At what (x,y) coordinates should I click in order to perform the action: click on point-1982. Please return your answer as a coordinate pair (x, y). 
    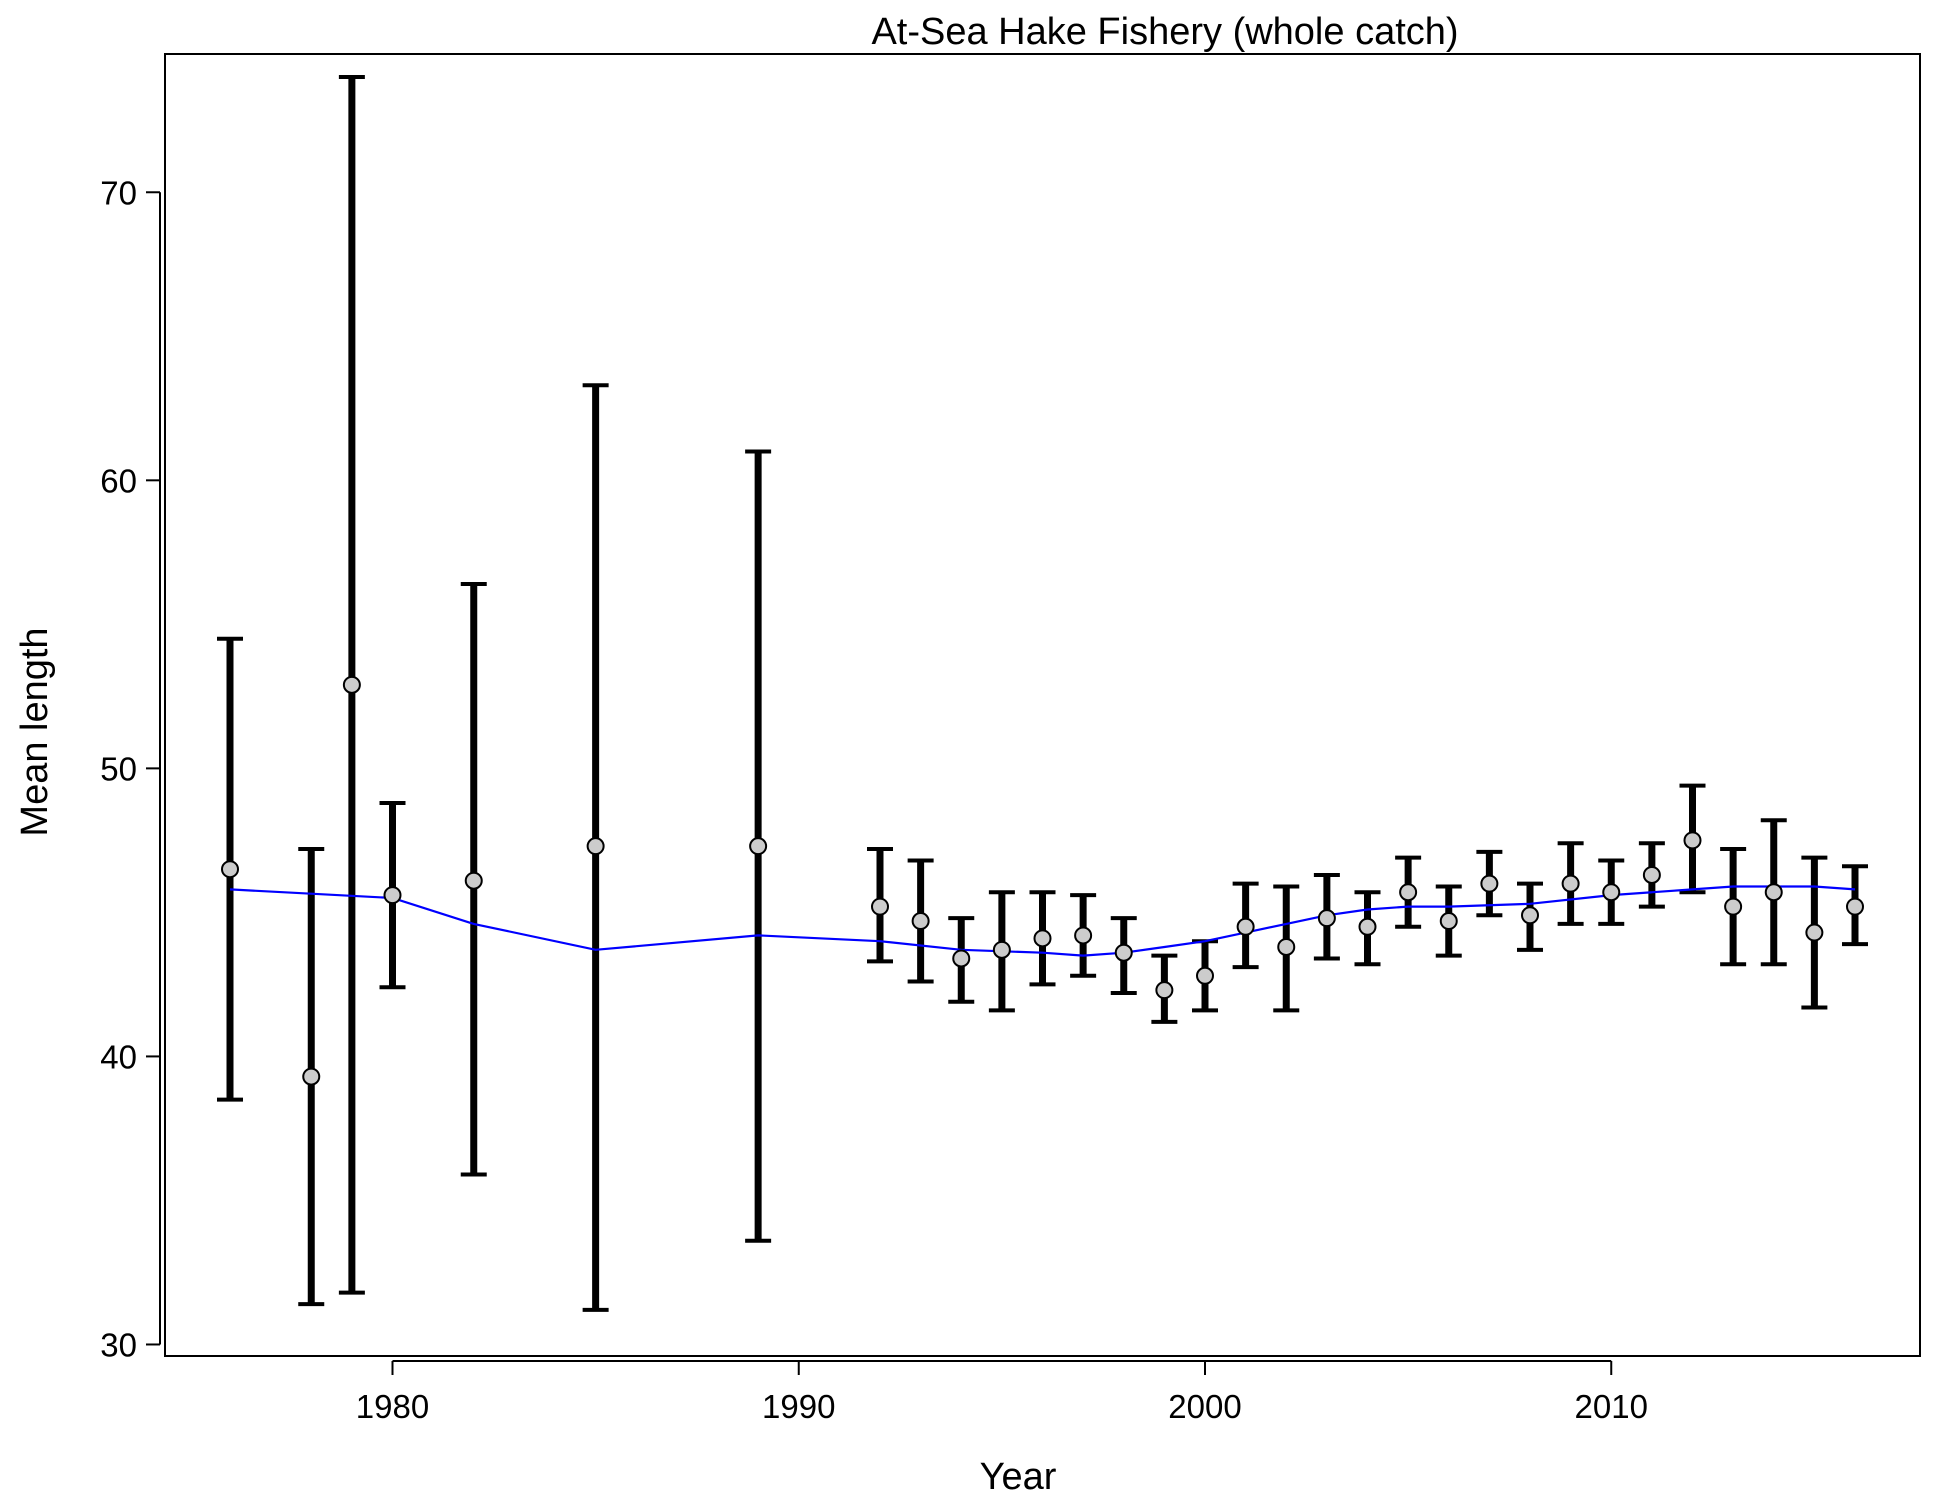
    Looking at the image, I should click on (473, 880).